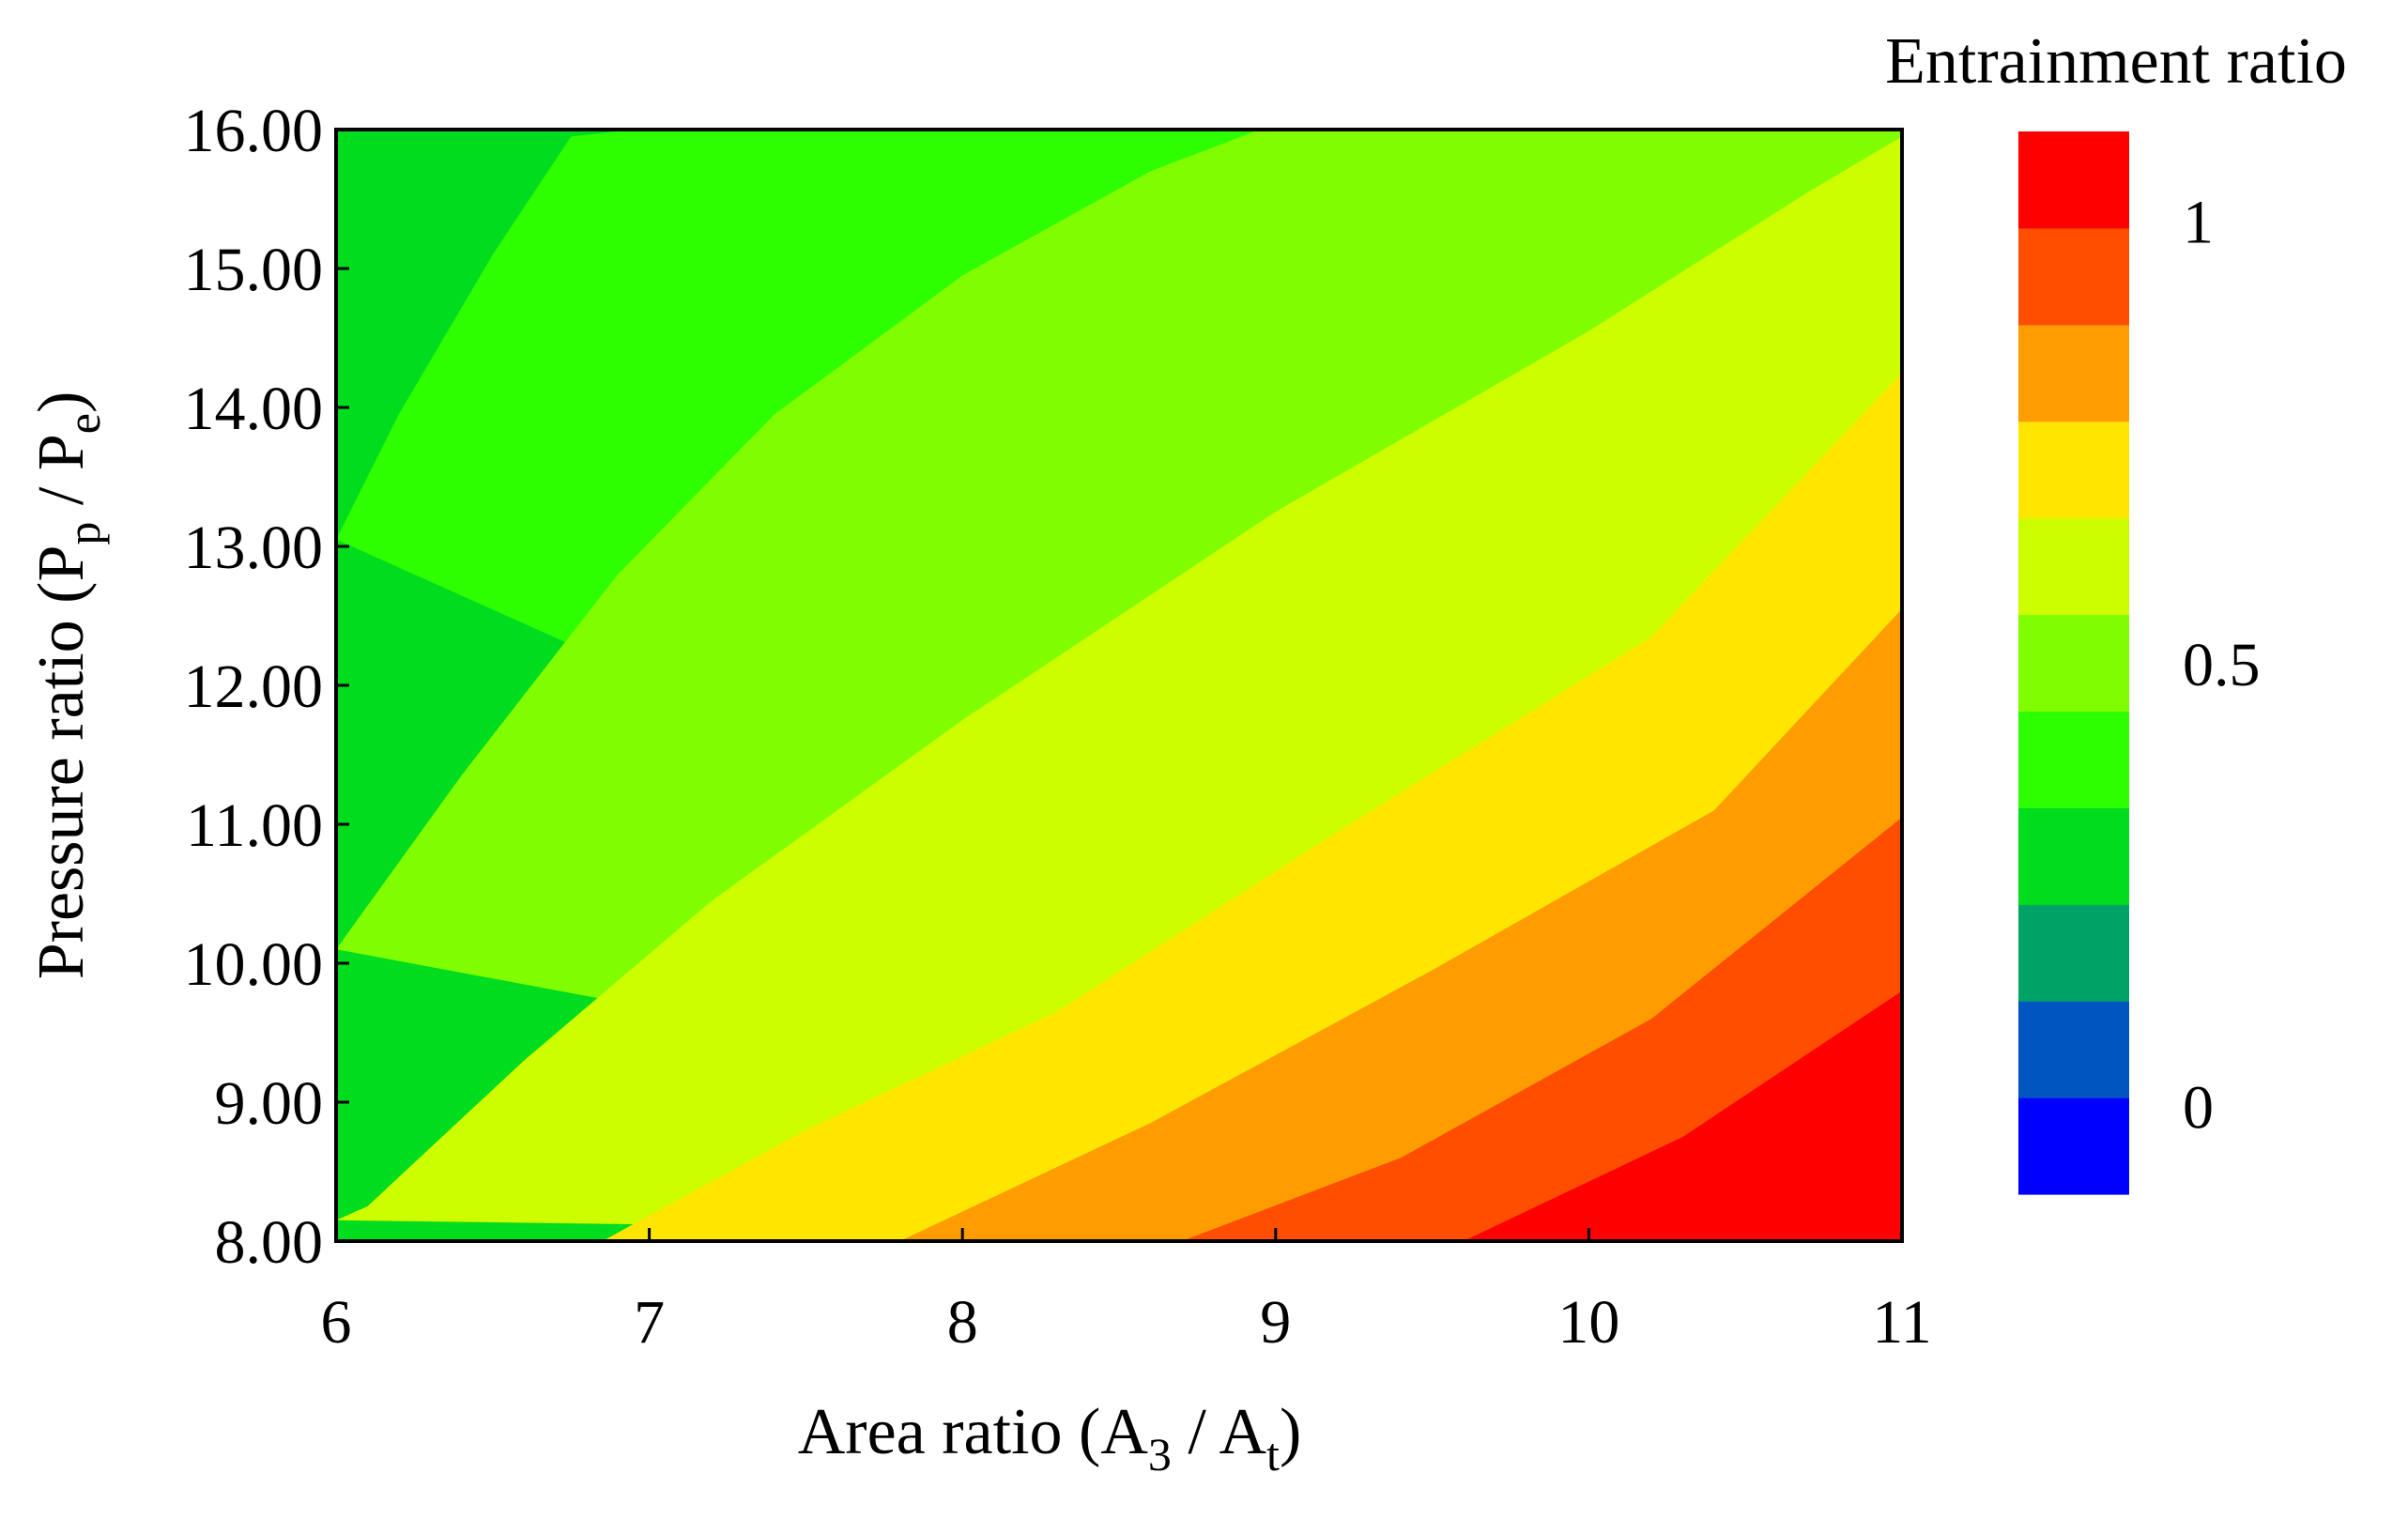  Describe the element at coordinates (269, 1103) in the screenshot. I see `y-tick-label: 9.00` at that location.